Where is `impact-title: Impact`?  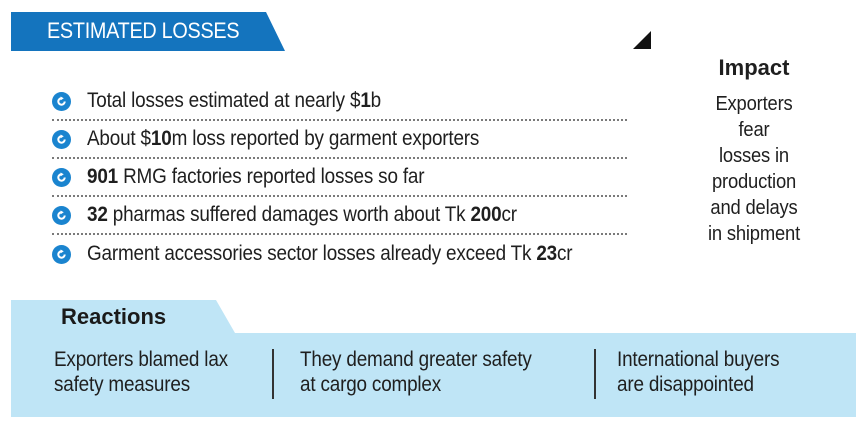
impact-title: Impact is located at coordinates (754, 67).